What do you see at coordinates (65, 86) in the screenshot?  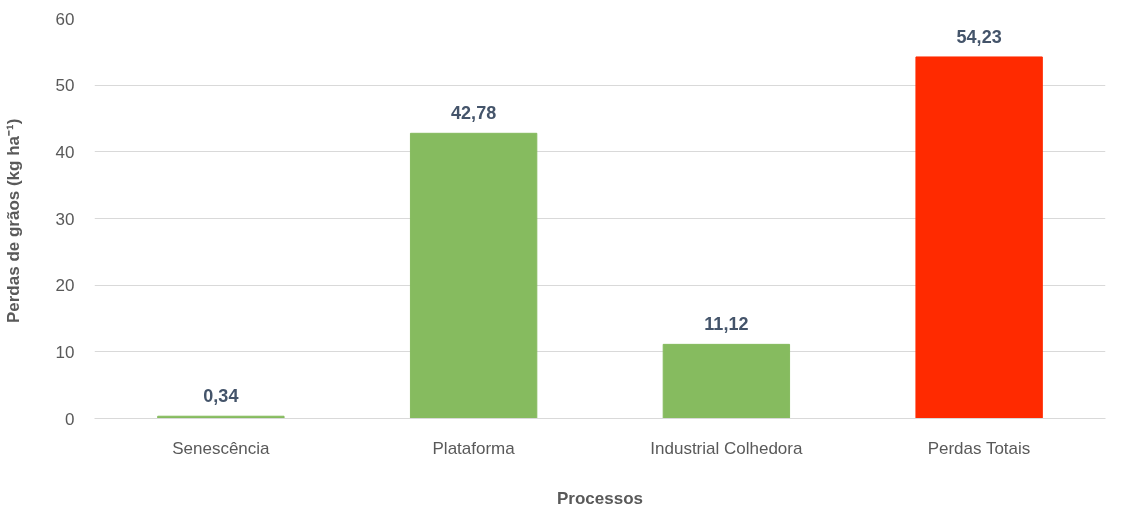 I see `y-tick-label: 50` at bounding box center [65, 86].